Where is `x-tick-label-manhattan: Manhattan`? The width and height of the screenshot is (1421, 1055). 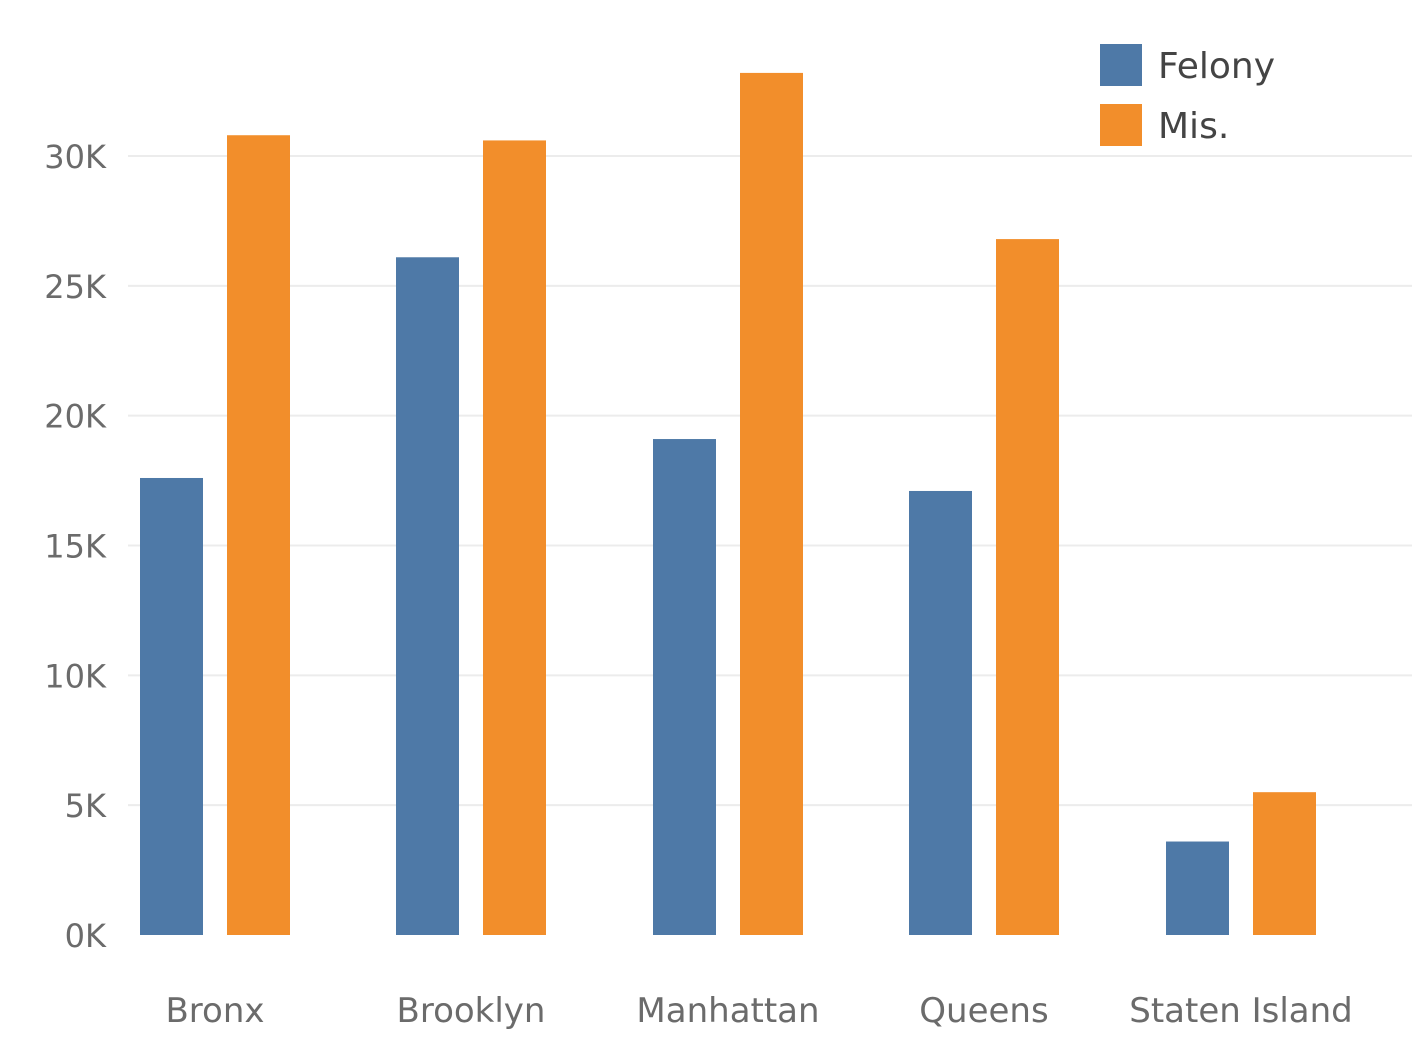
x-tick-label-manhattan: Manhattan is located at coordinates (727, 1011).